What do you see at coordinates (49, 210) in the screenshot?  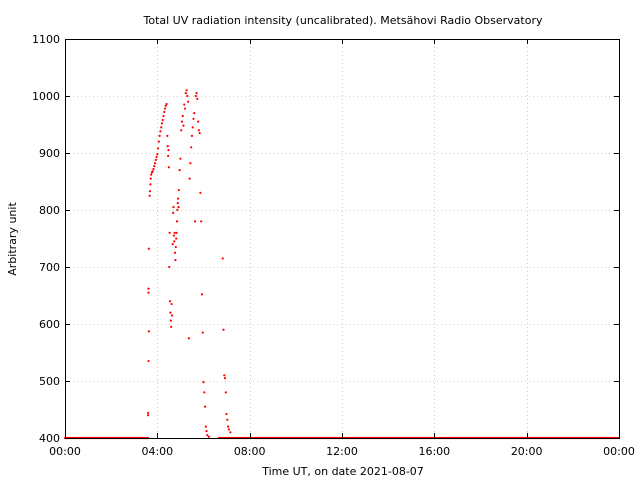 I see `y-tick-label: 800` at bounding box center [49, 210].